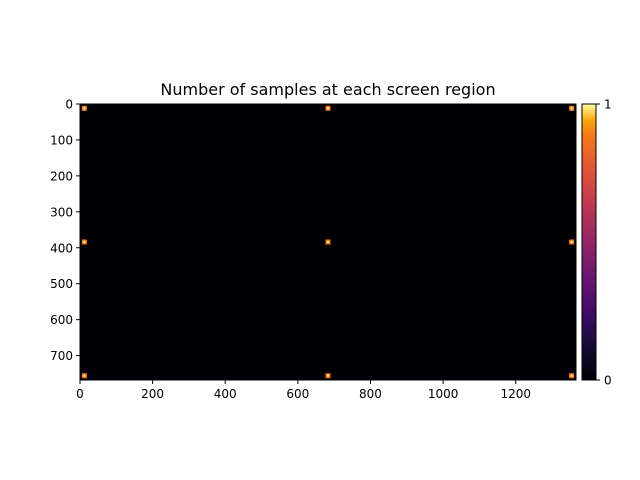 This screenshot has height=480, width=640. What do you see at coordinates (443, 394) in the screenshot?
I see `x-tick-label: 1000` at bounding box center [443, 394].